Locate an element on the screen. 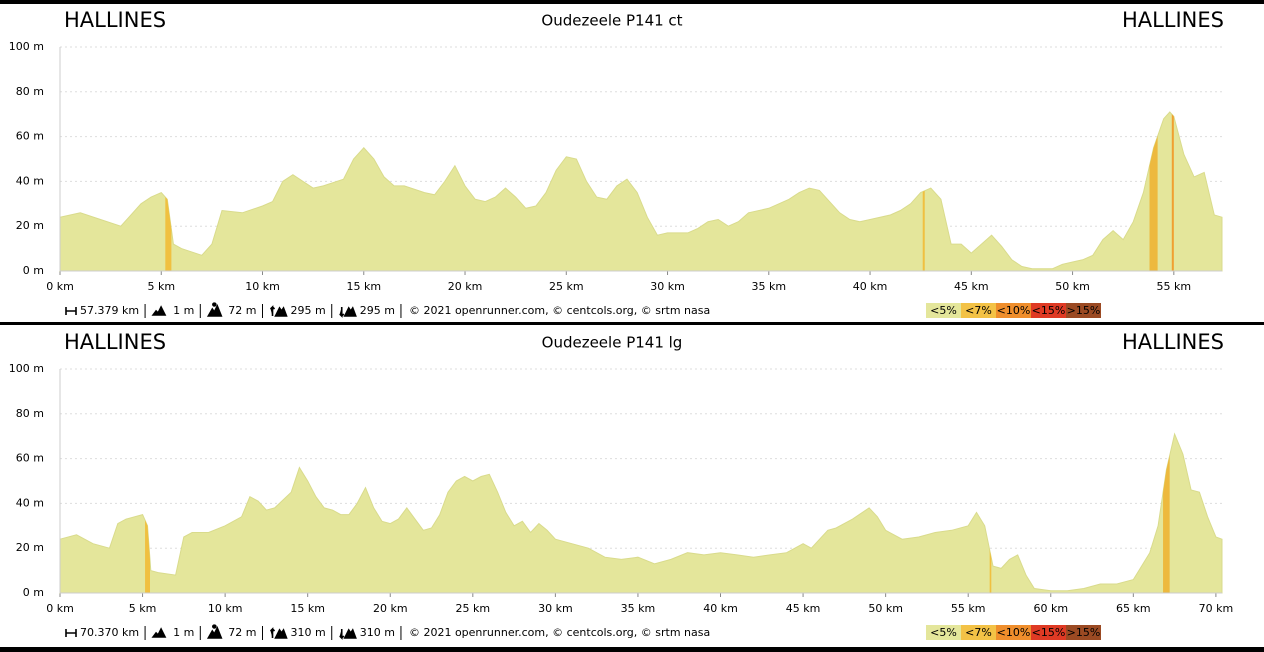  chart-title: Oudezeele P141 lg is located at coordinates (612, 343).